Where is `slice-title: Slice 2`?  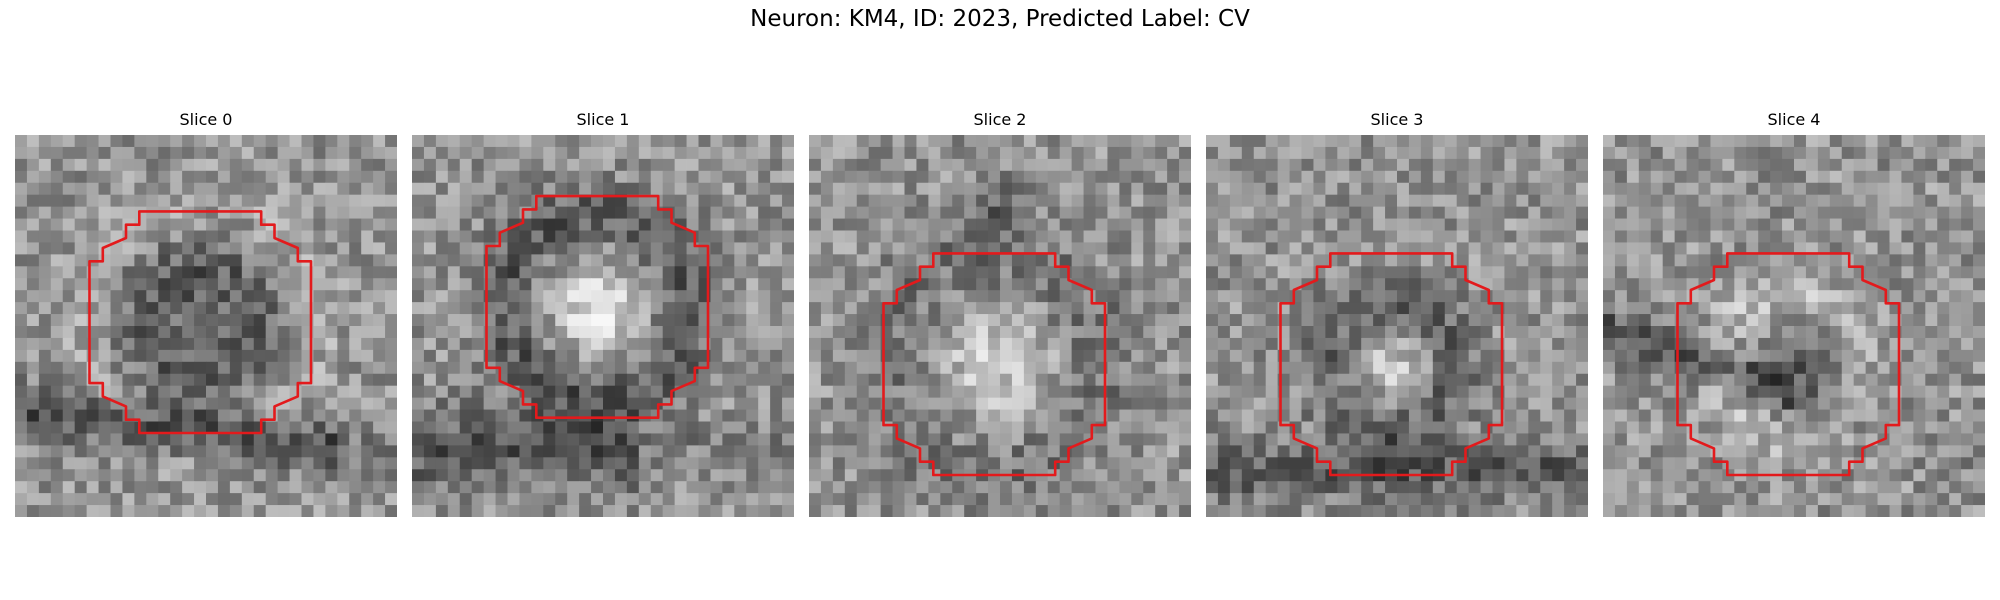 slice-title: Slice 2 is located at coordinates (1000, 119).